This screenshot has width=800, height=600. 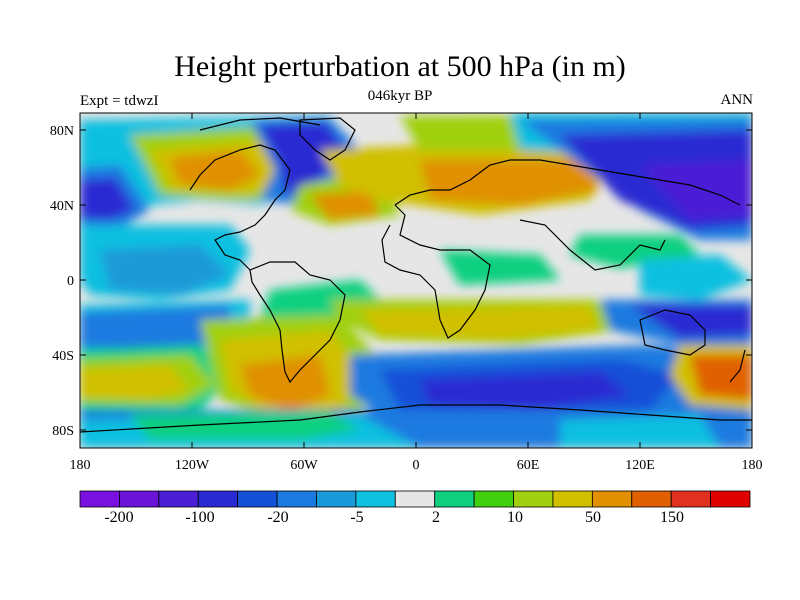 What do you see at coordinates (737, 100) in the screenshot?
I see `season-label: ANN` at bounding box center [737, 100].